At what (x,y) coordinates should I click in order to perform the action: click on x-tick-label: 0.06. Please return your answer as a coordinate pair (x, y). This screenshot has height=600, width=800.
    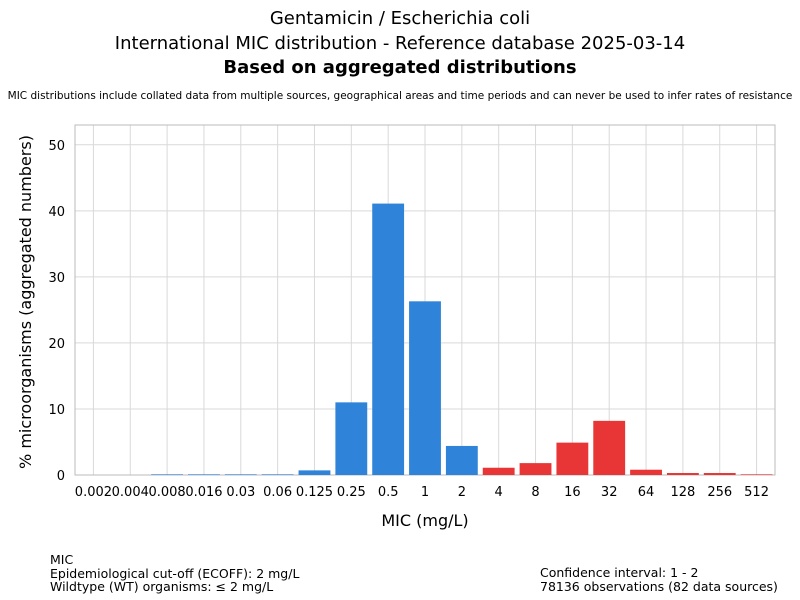
    Looking at the image, I should click on (277, 492).